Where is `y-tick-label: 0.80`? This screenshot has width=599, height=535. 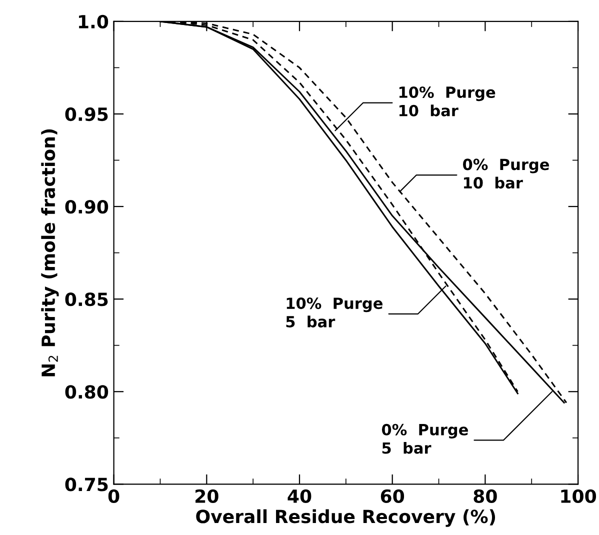
y-tick-label: 0.80 is located at coordinates (86, 392).